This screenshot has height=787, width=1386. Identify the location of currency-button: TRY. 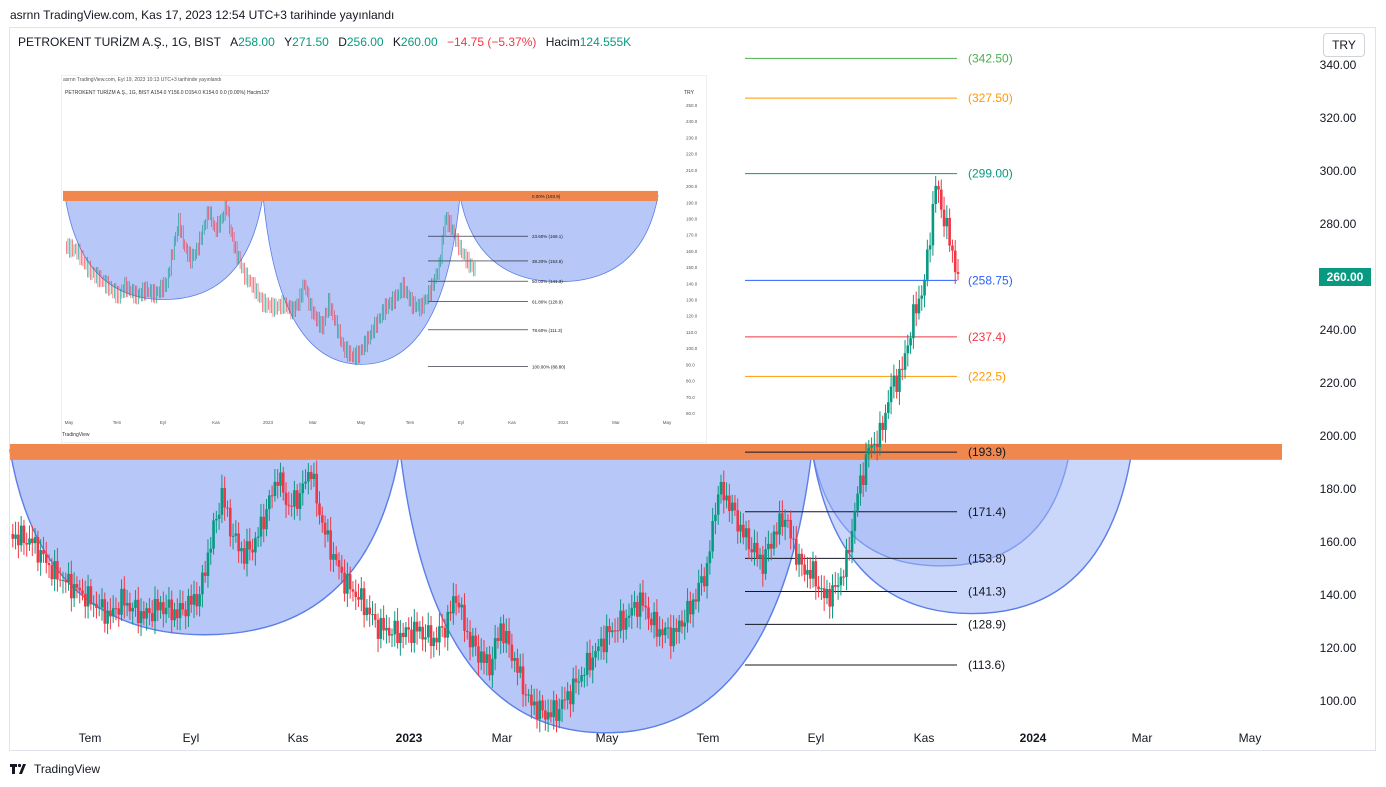
(1344, 45).